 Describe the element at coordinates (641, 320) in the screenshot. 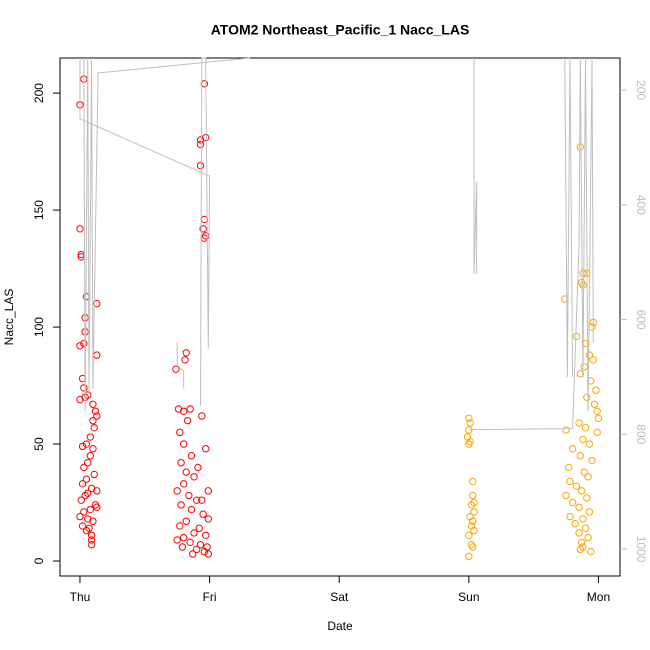

I see `y2-tick-label: 600` at that location.